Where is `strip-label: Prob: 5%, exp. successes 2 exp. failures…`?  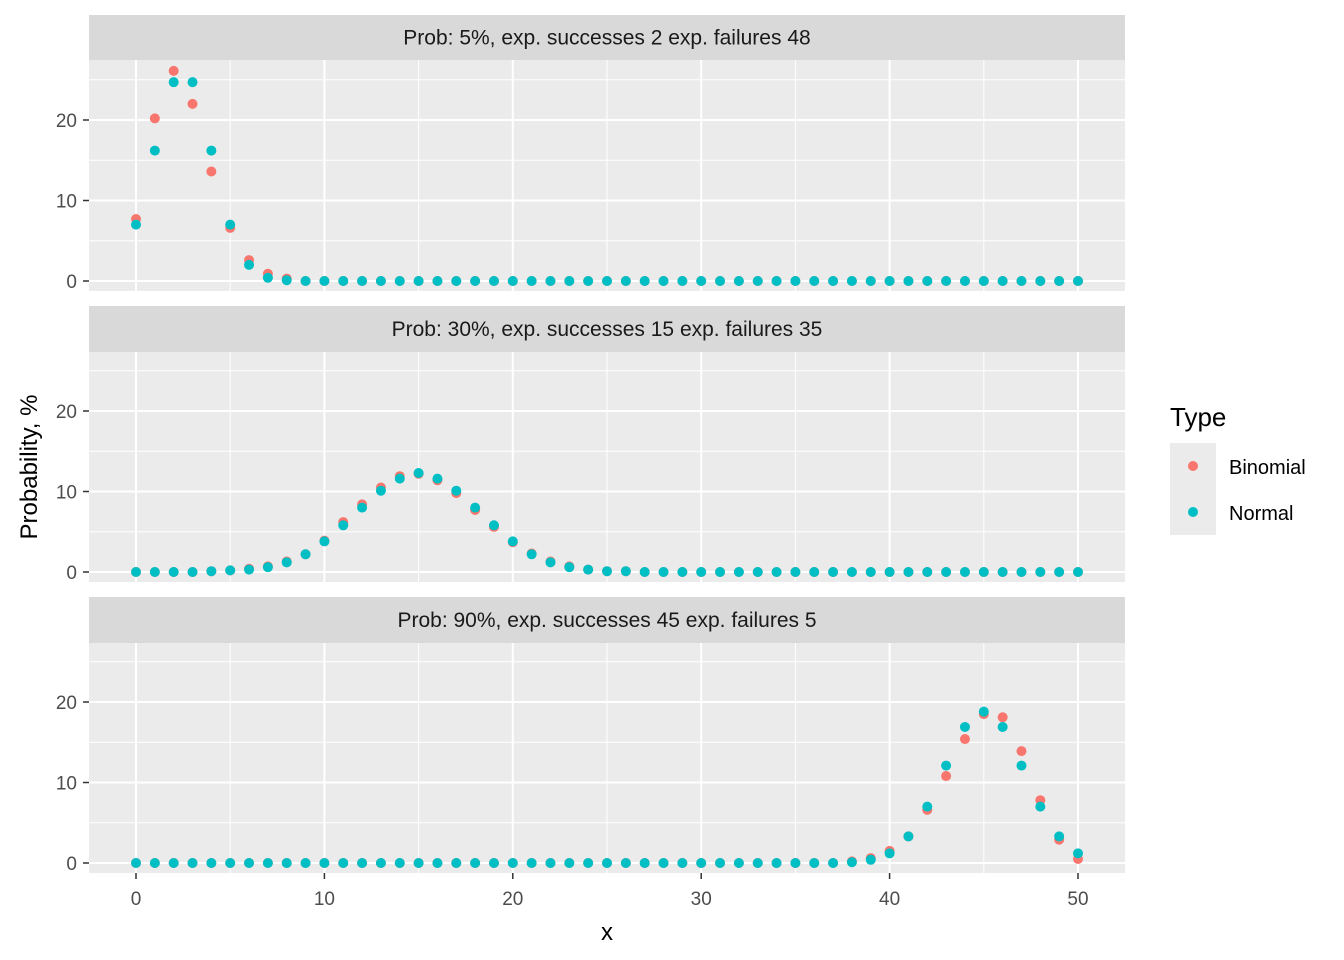
strip-label: Prob: 5%, exp. successes 2 exp. failures… is located at coordinates (606, 38).